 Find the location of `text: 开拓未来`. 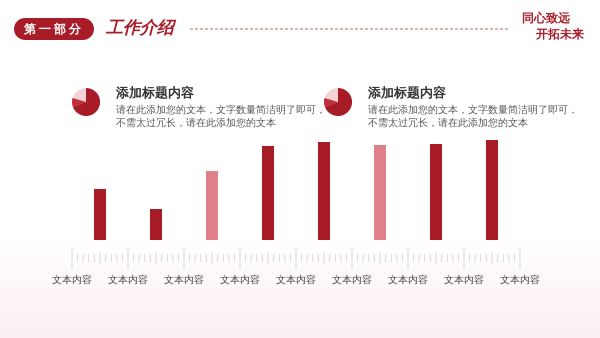

text: 开拓未来 is located at coordinates (560, 34).